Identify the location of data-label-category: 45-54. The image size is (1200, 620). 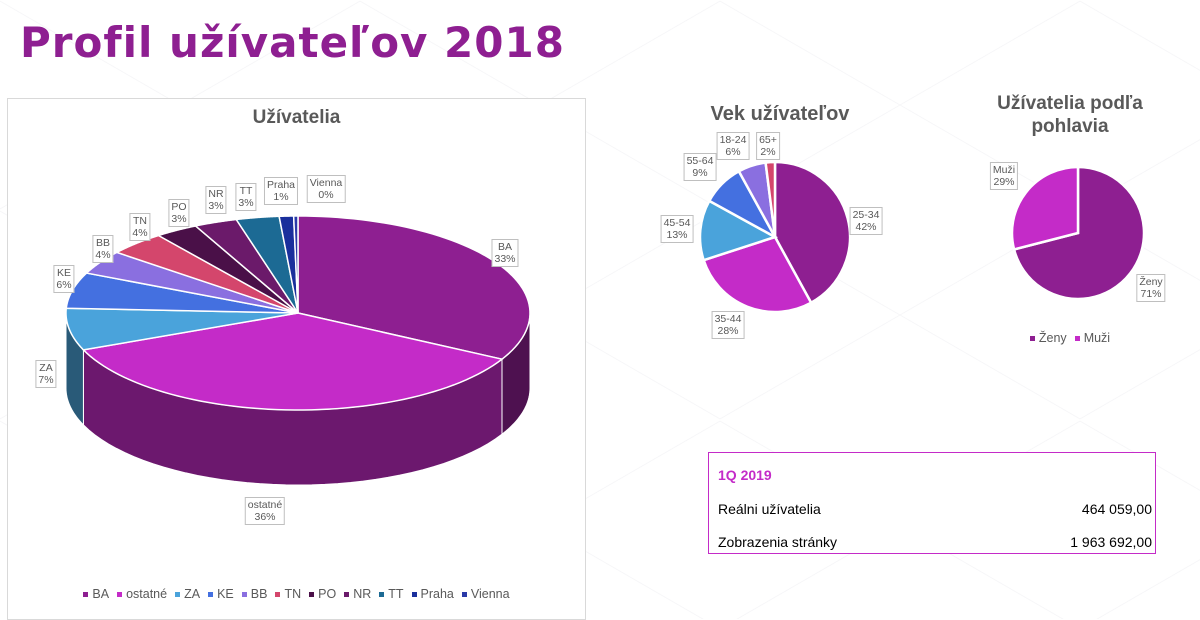
(677, 223).